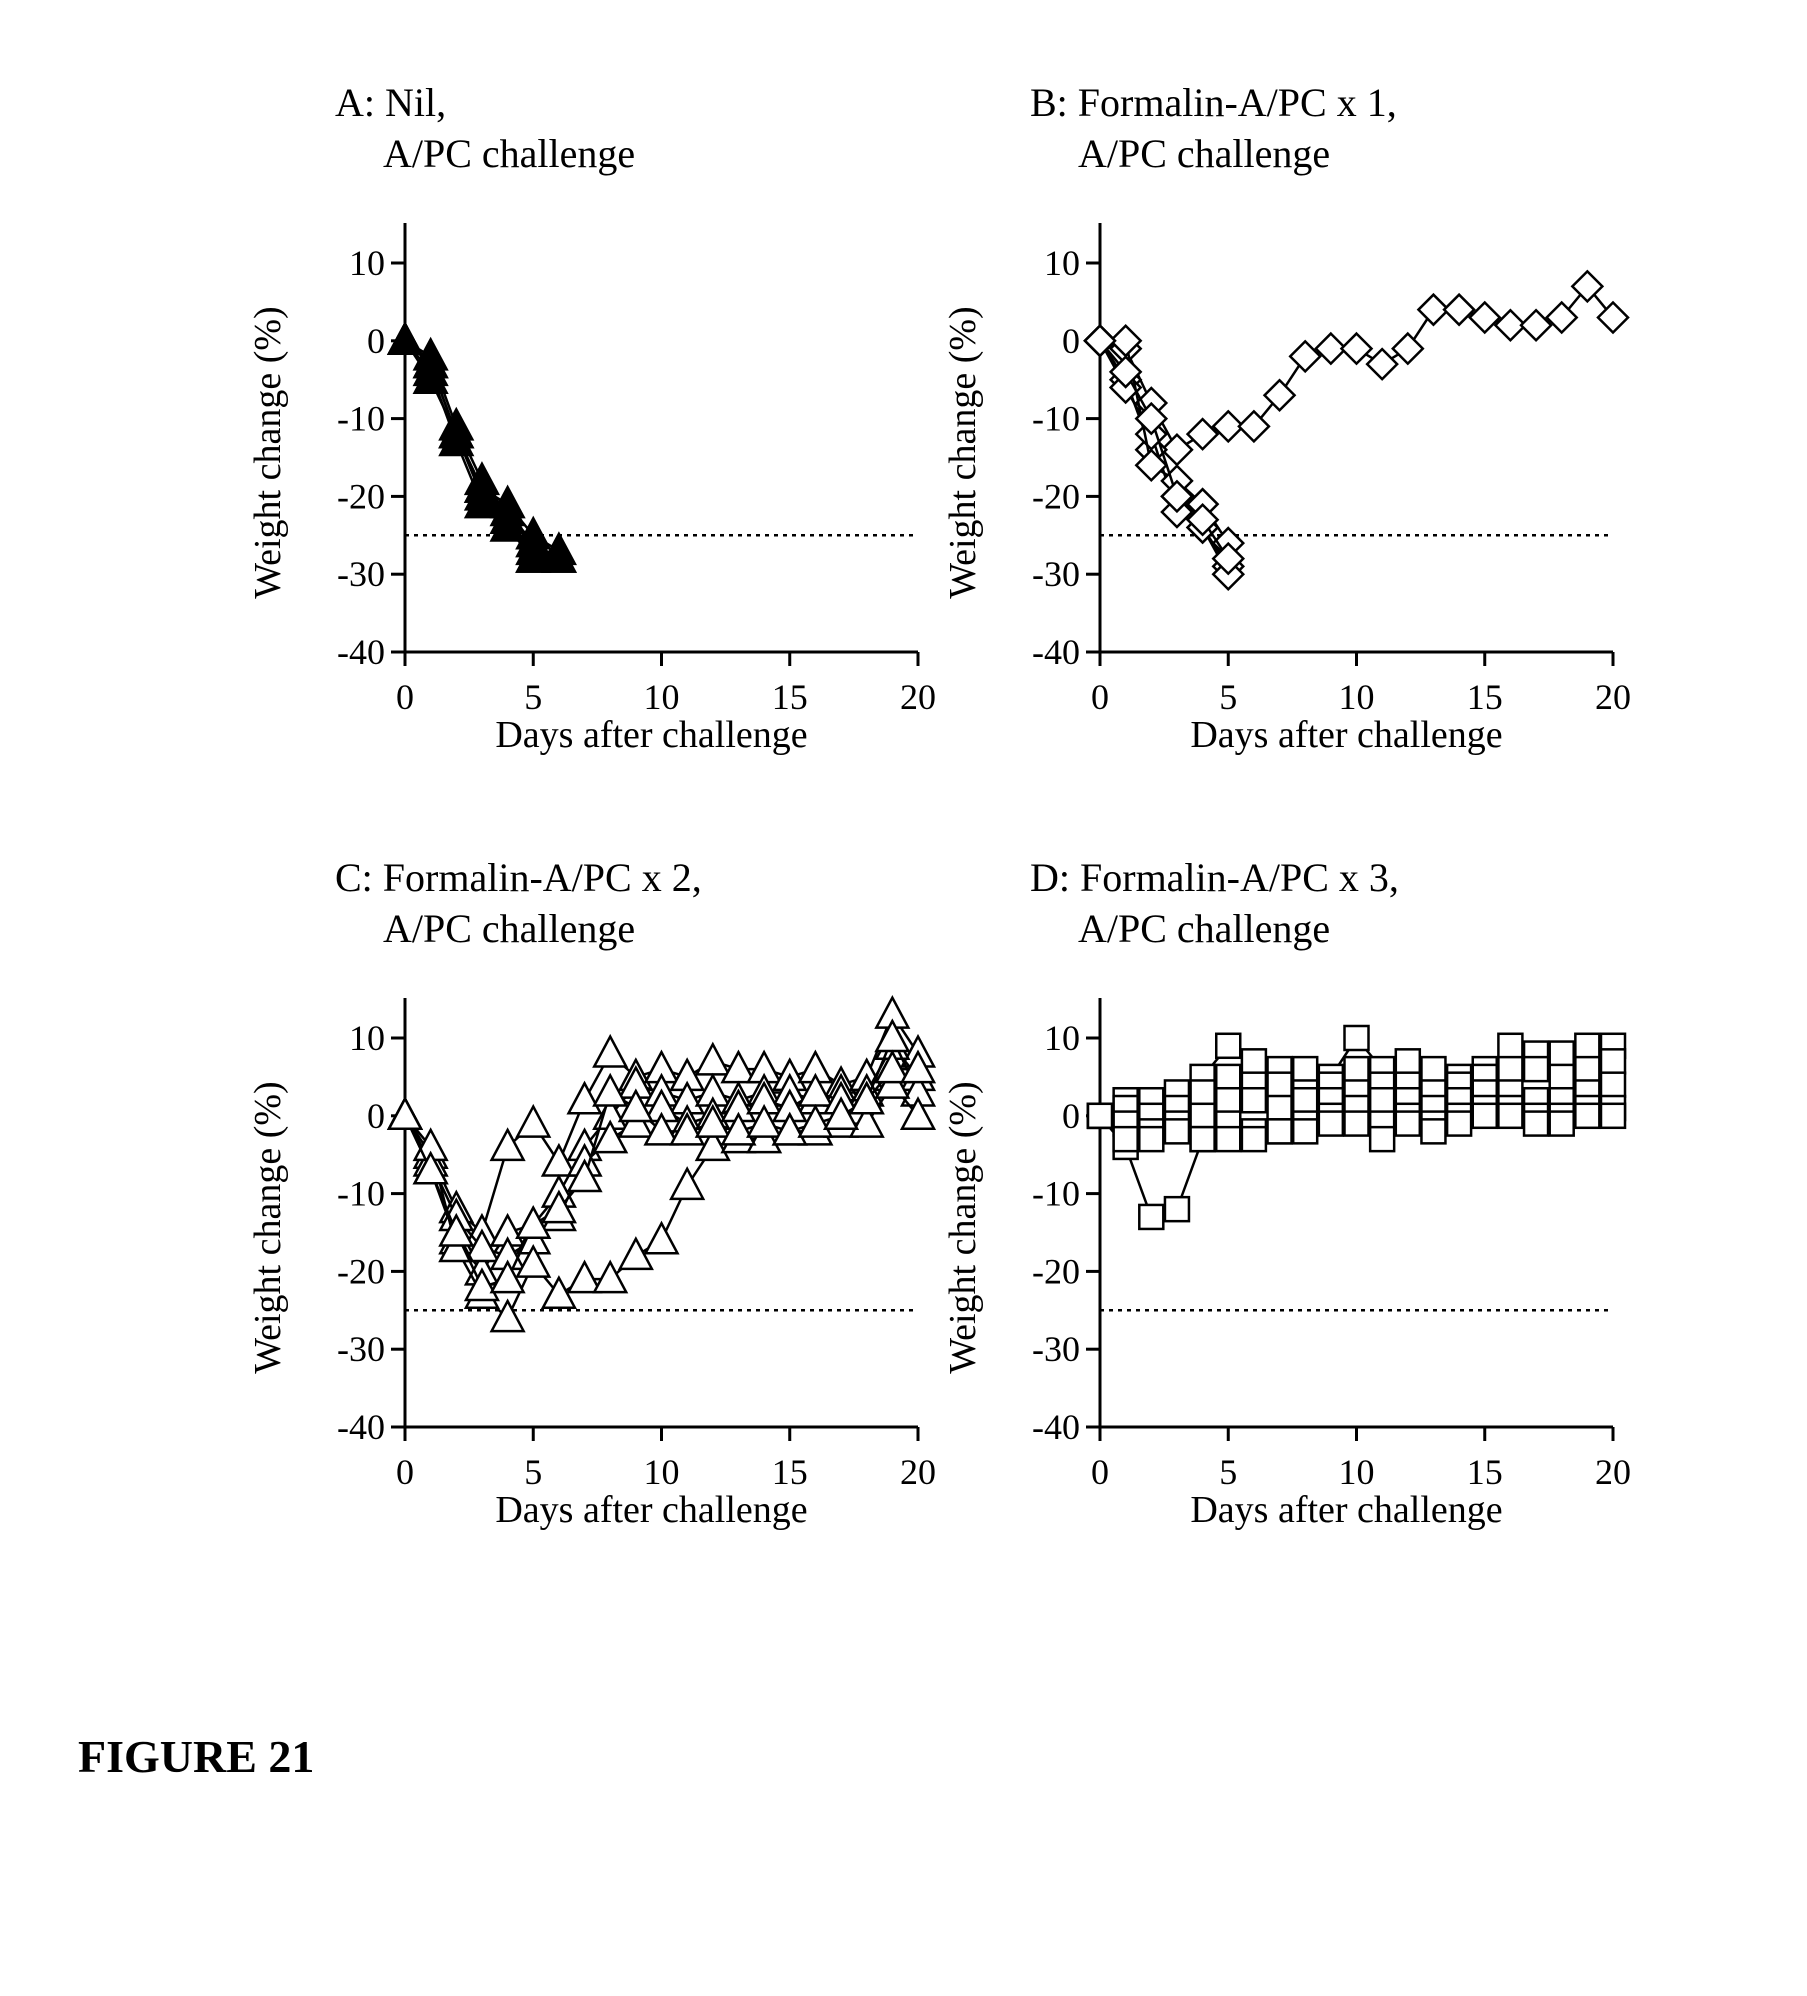 This screenshot has width=1807, height=1996. What do you see at coordinates (1056, 1271) in the screenshot?
I see `panel-d-y-tick-label: -20` at bounding box center [1056, 1271].